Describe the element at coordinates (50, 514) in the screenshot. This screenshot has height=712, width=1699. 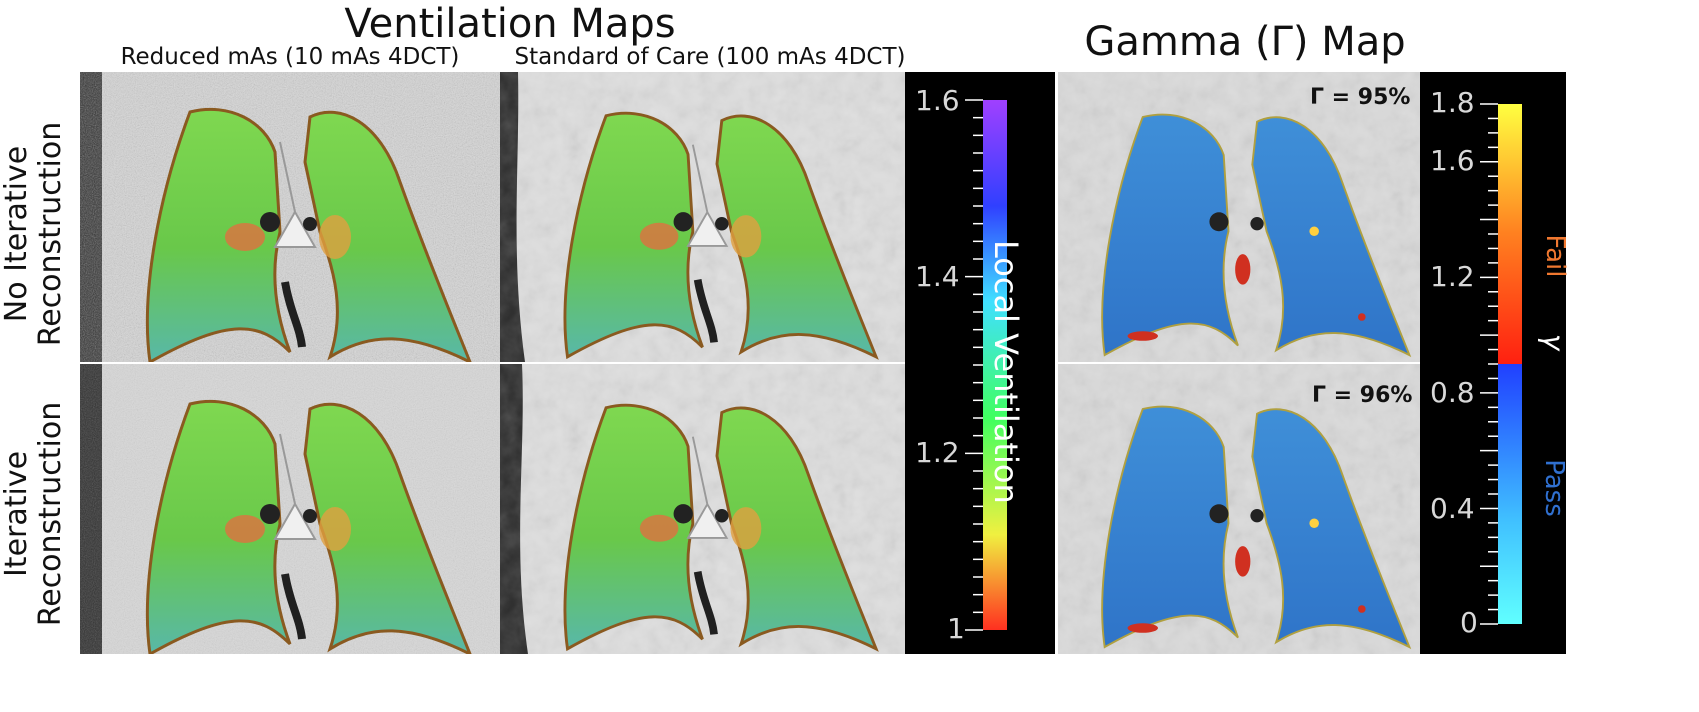
I see `row-label-iterative-line2: Reconstruction` at that location.